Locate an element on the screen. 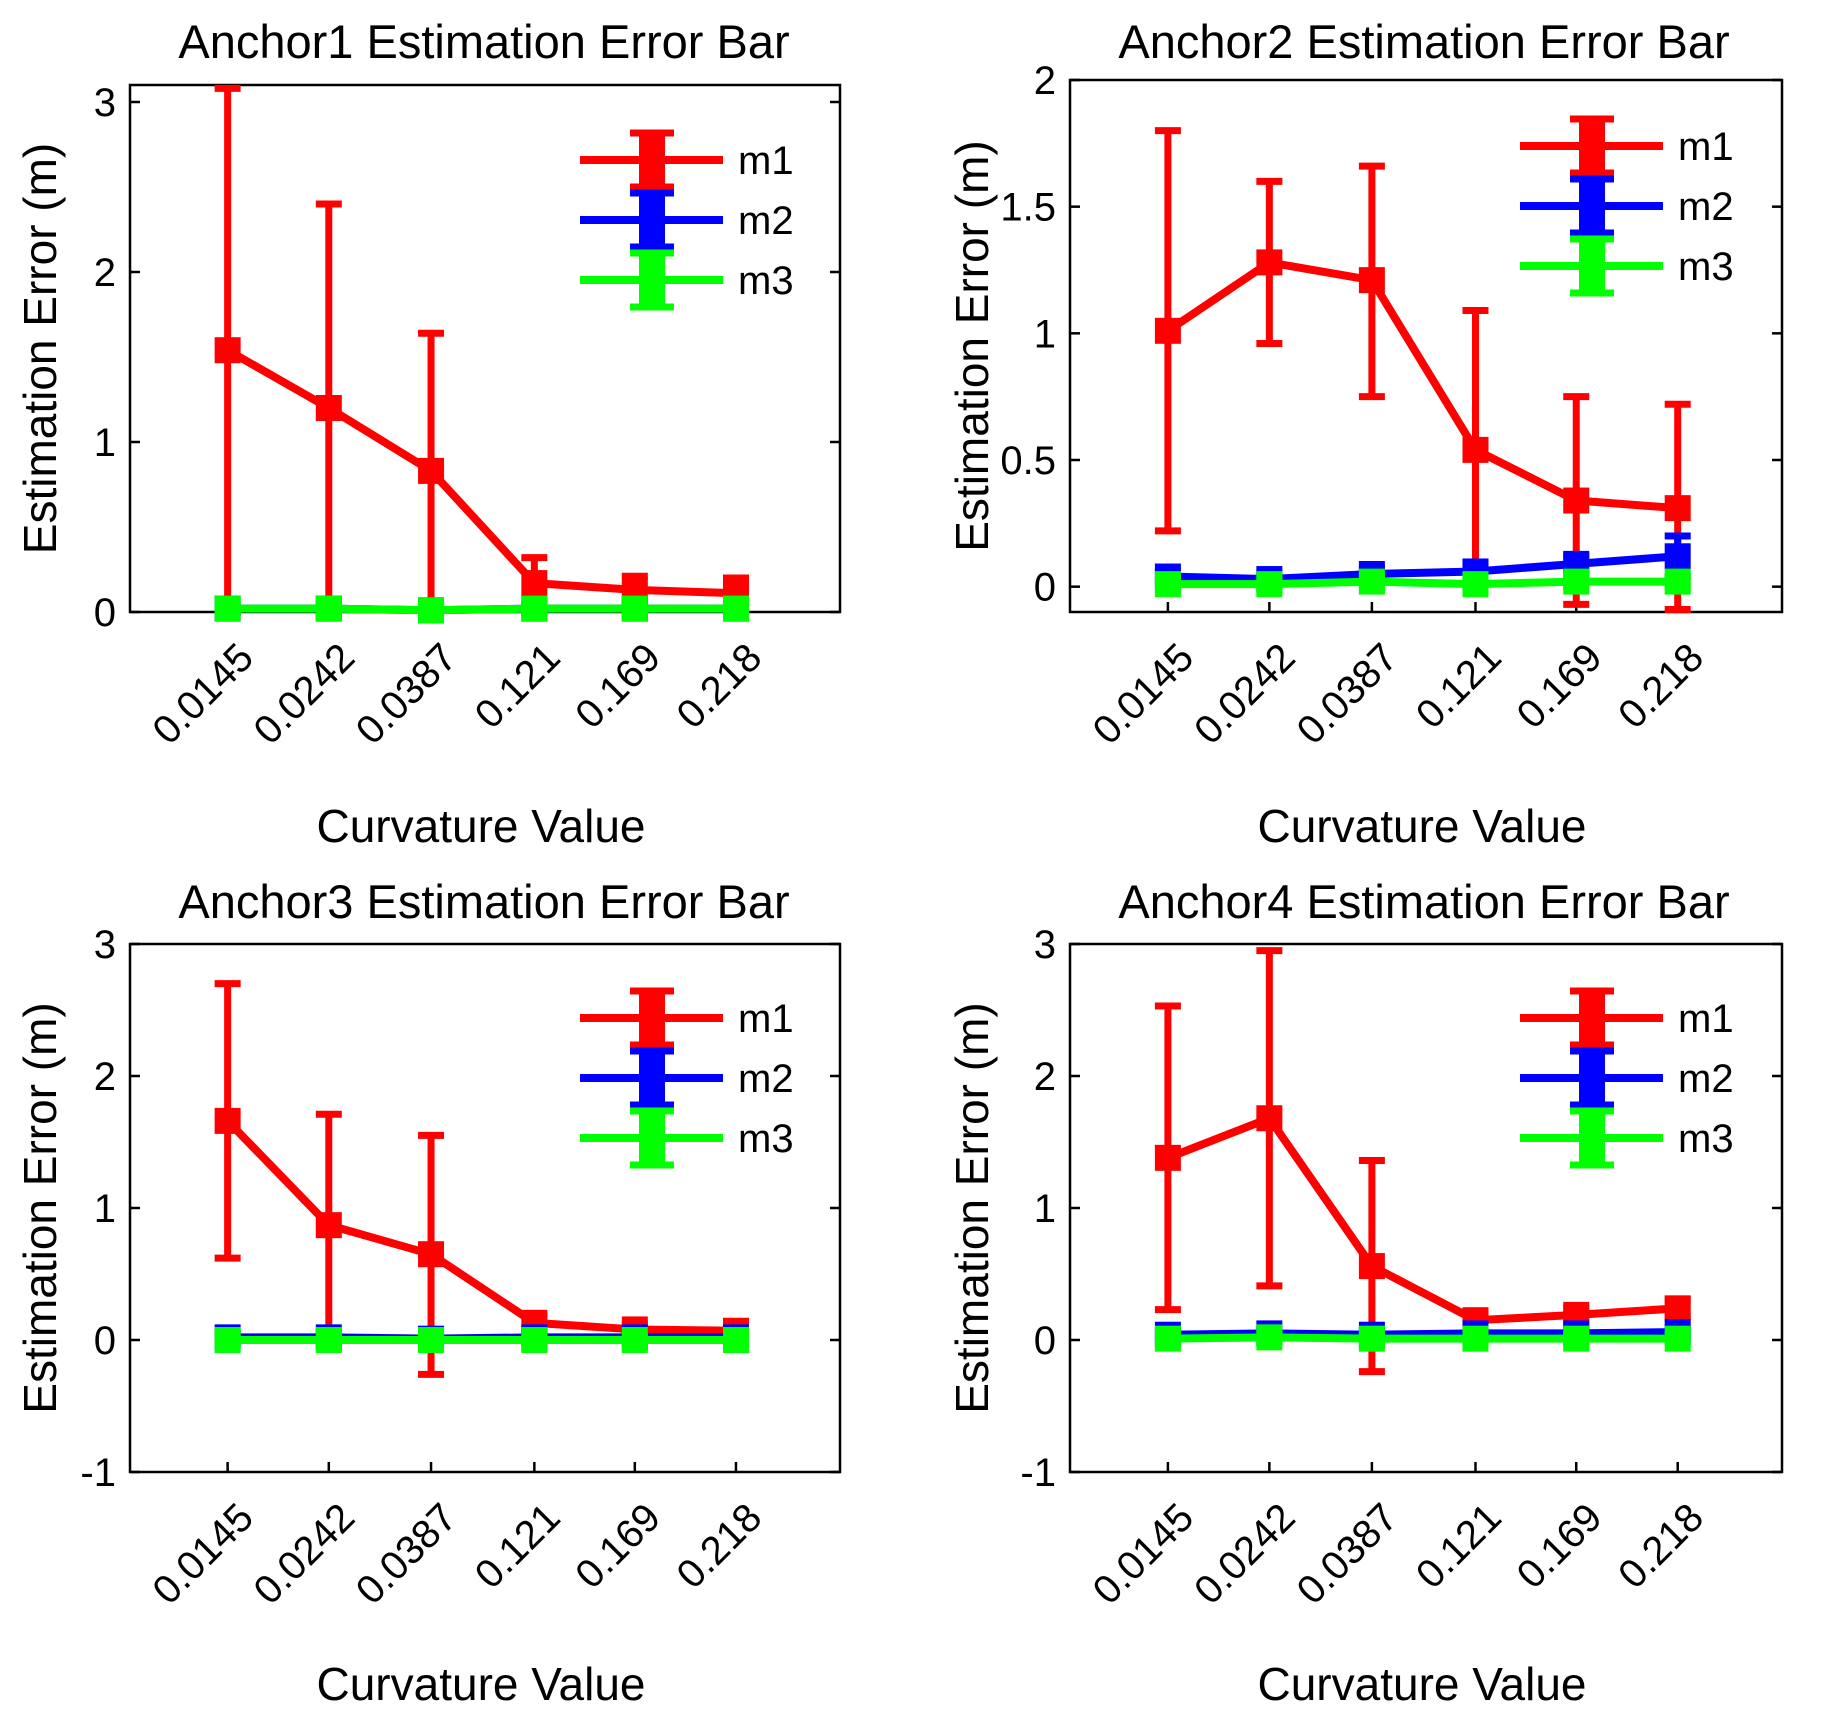  series-line-m3 is located at coordinates (1422, 583).